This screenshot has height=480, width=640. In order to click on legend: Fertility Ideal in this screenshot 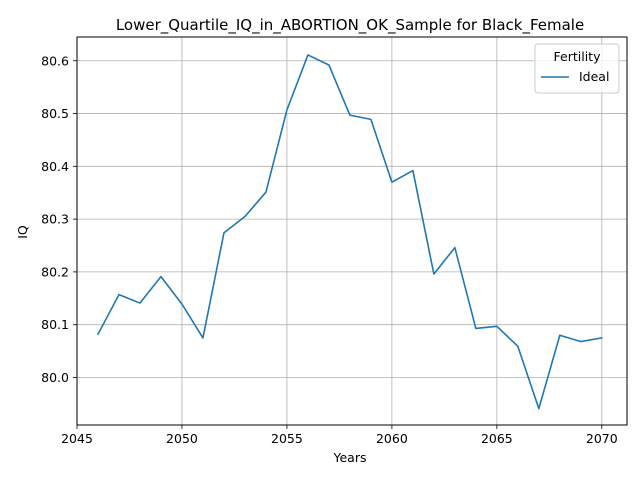, I will do `click(577, 68)`.